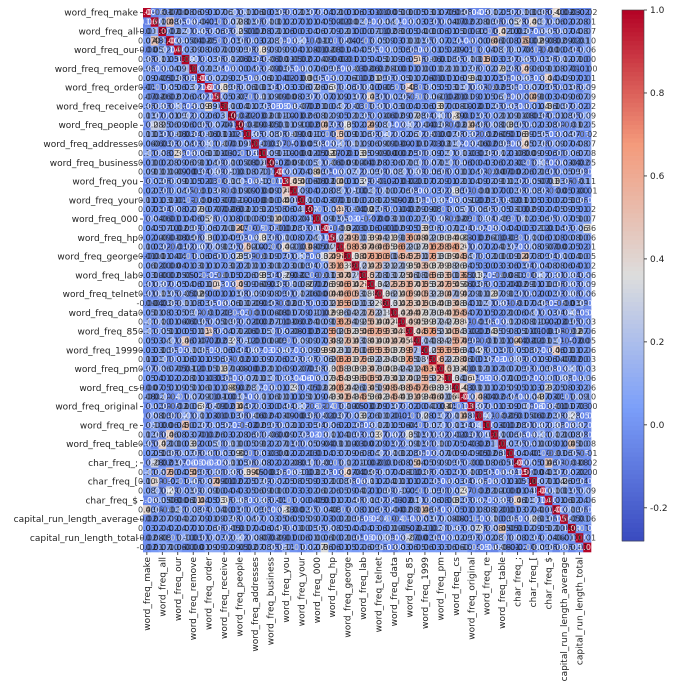  Describe the element at coordinates (587, 125) in the screenshot. I see `cell-annotation: 0.05` at that location.